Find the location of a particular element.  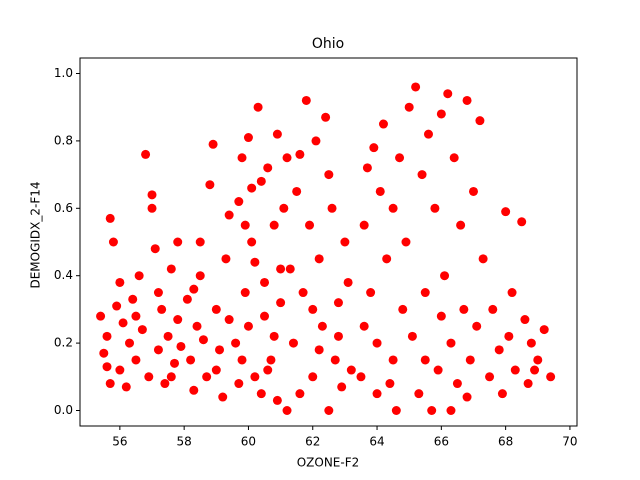

x-tick-label: 64 is located at coordinates (376, 442).